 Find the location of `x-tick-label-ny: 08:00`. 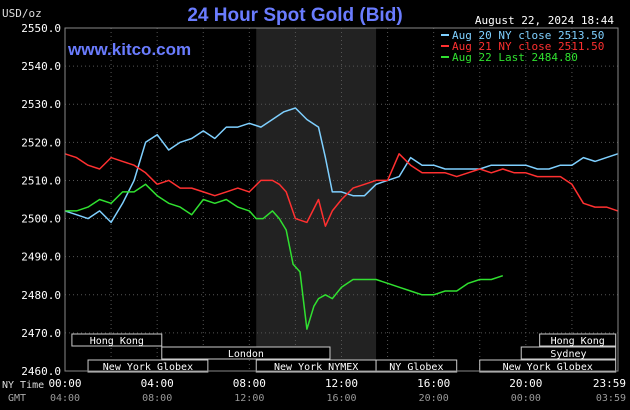

x-tick-label-ny: 08:00 is located at coordinates (249, 383).